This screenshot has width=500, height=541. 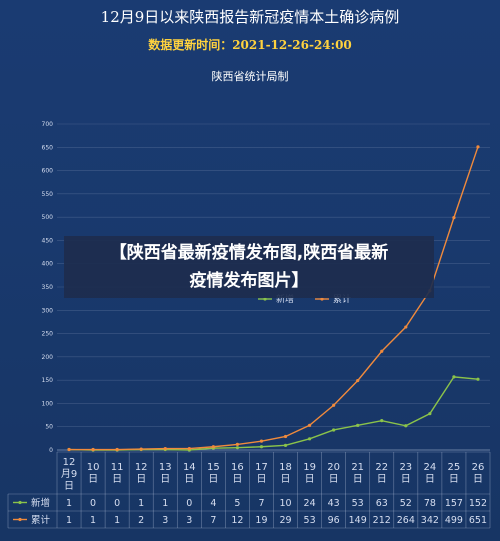 What do you see at coordinates (41, 520) in the screenshot?
I see `table-series-name: 累计` at bounding box center [41, 520].